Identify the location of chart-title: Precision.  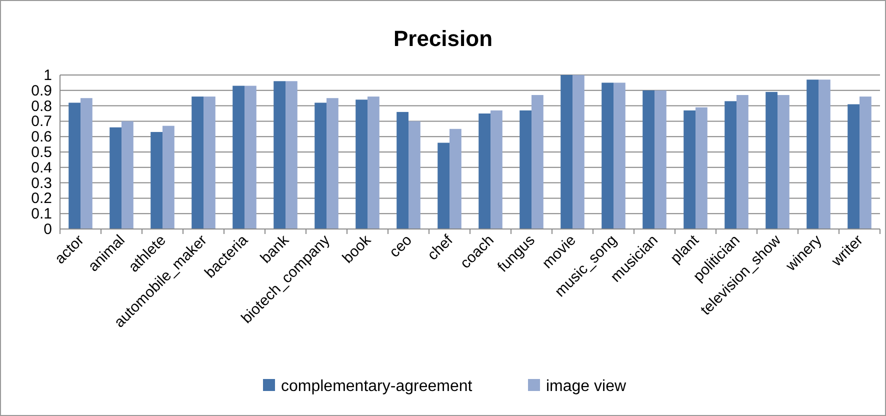
(443, 38).